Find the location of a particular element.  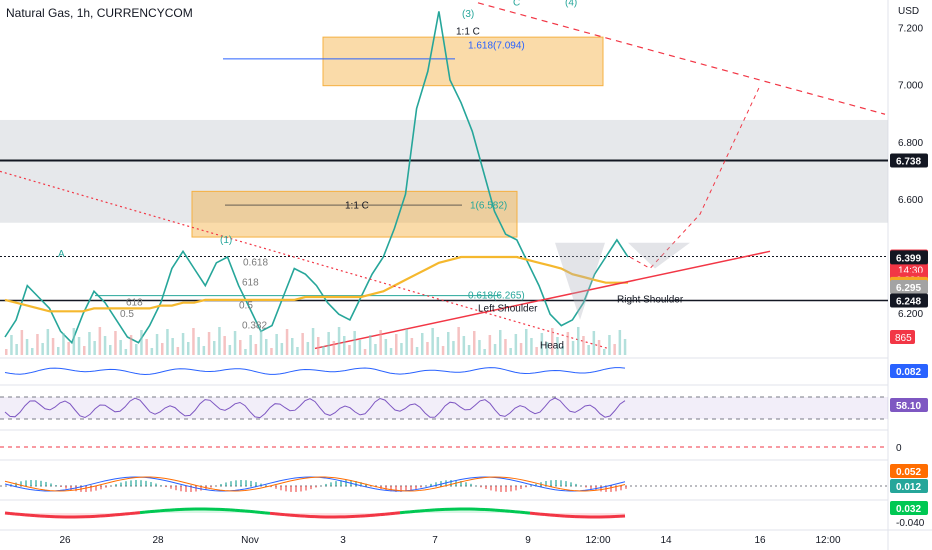

annotation-label: 0.5 is located at coordinates (246, 305).